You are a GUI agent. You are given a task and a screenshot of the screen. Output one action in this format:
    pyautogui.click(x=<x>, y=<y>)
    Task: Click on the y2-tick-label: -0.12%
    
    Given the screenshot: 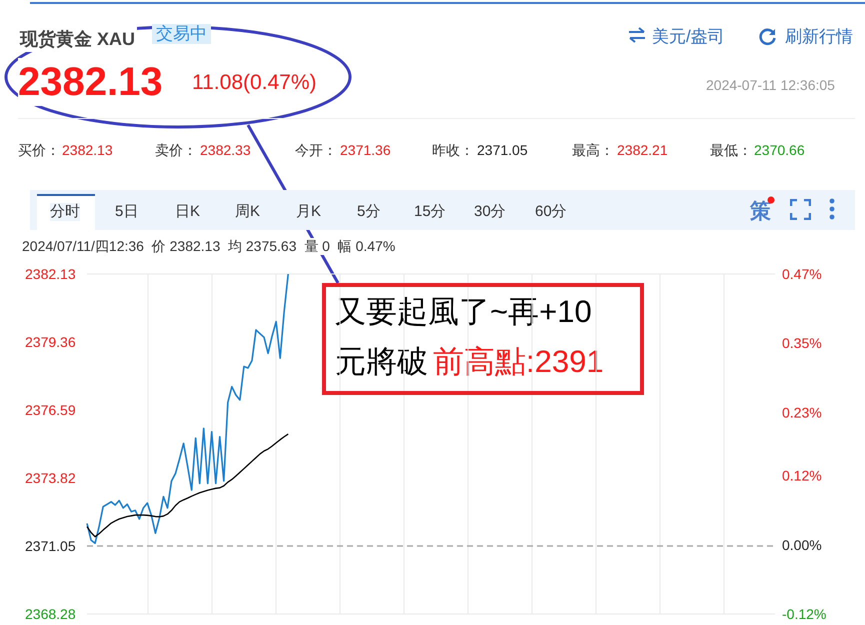 What is the action you would take?
    pyautogui.click(x=804, y=614)
    